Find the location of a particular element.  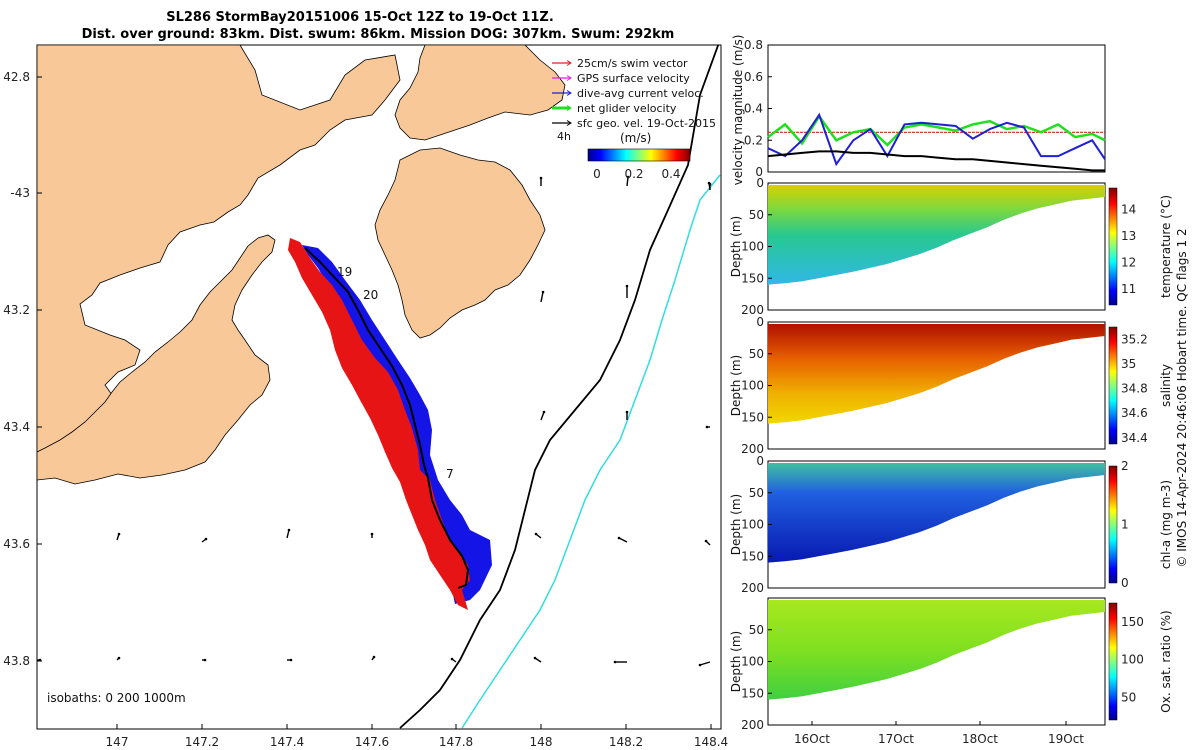

colorbar-tick-label: 34.4 is located at coordinates (1134, 438).